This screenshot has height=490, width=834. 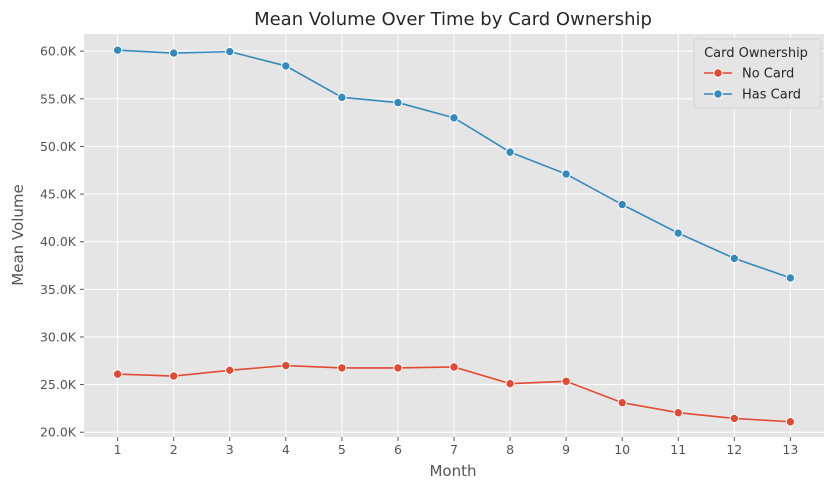 I want to click on y-tick-label: 55.0K, so click(x=58, y=98).